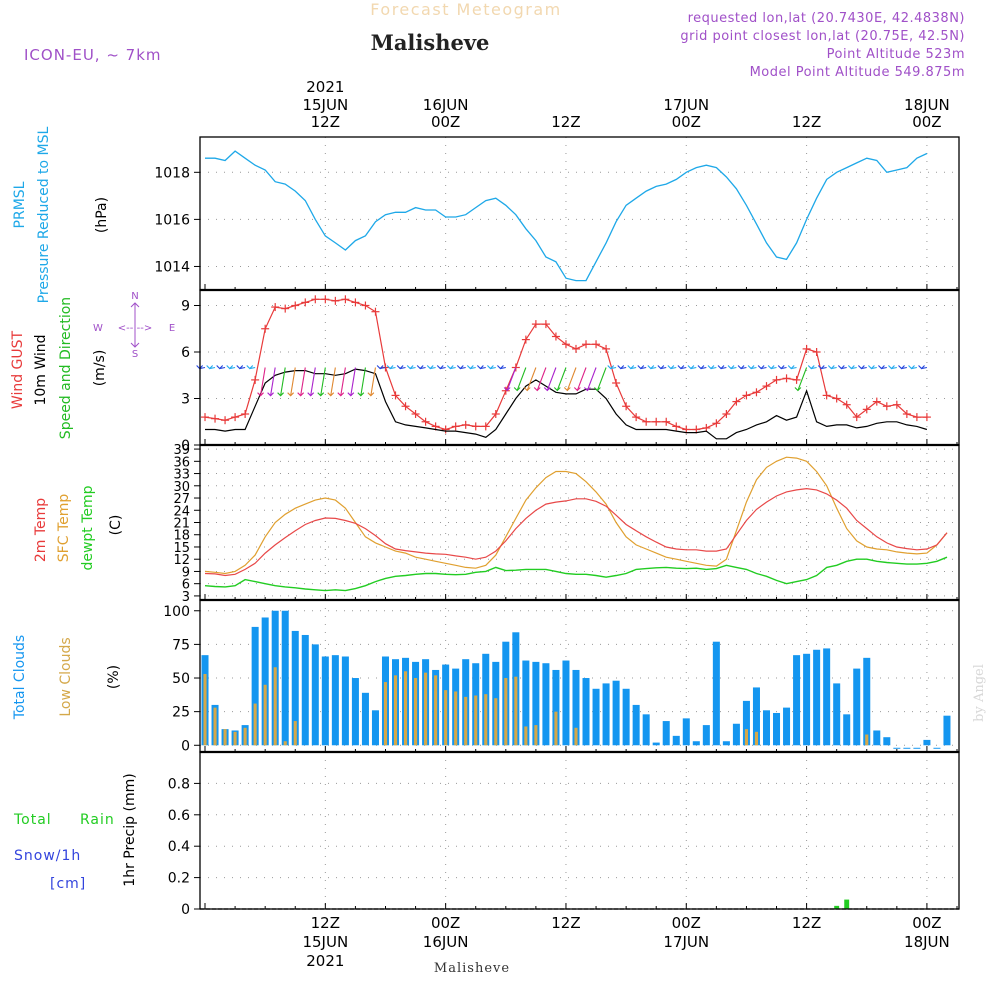 This screenshot has height=1000, width=1000. Describe the element at coordinates (576, 532) in the screenshot. I see `temp-2m-line` at that location.